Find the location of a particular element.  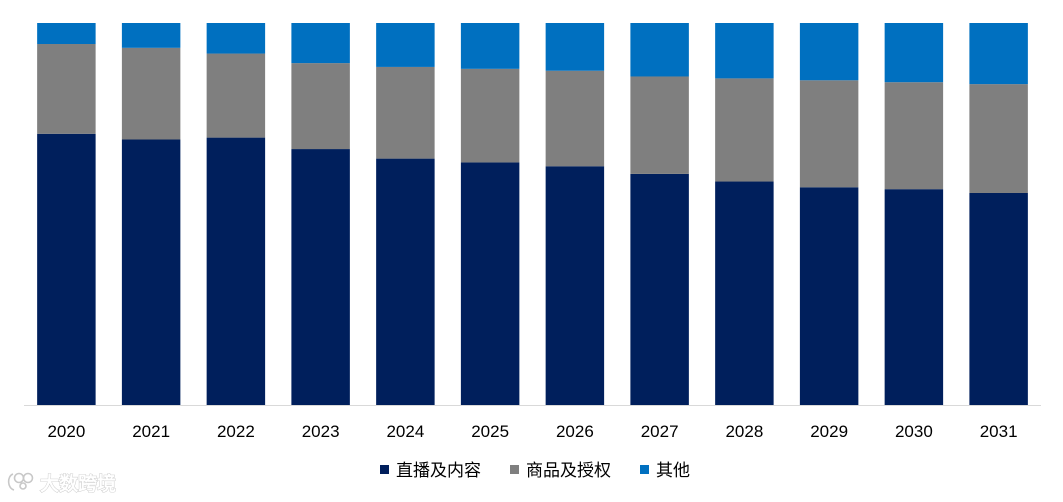

bar-segment-series-0-2030 is located at coordinates (914, 297).